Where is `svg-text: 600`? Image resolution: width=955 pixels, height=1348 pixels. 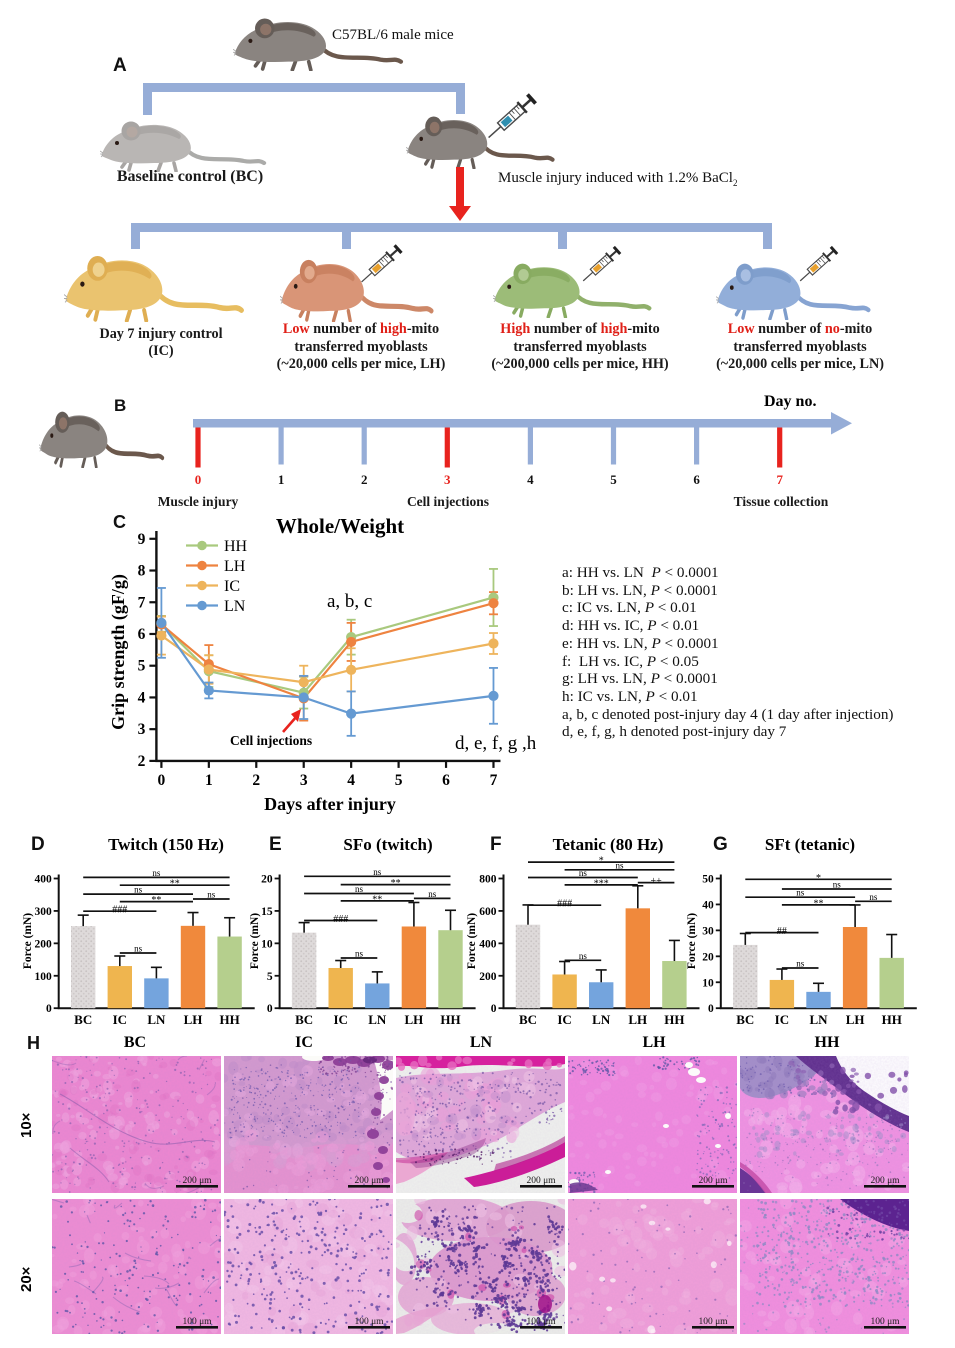
svg-text: 600 is located at coordinates (488, 912).